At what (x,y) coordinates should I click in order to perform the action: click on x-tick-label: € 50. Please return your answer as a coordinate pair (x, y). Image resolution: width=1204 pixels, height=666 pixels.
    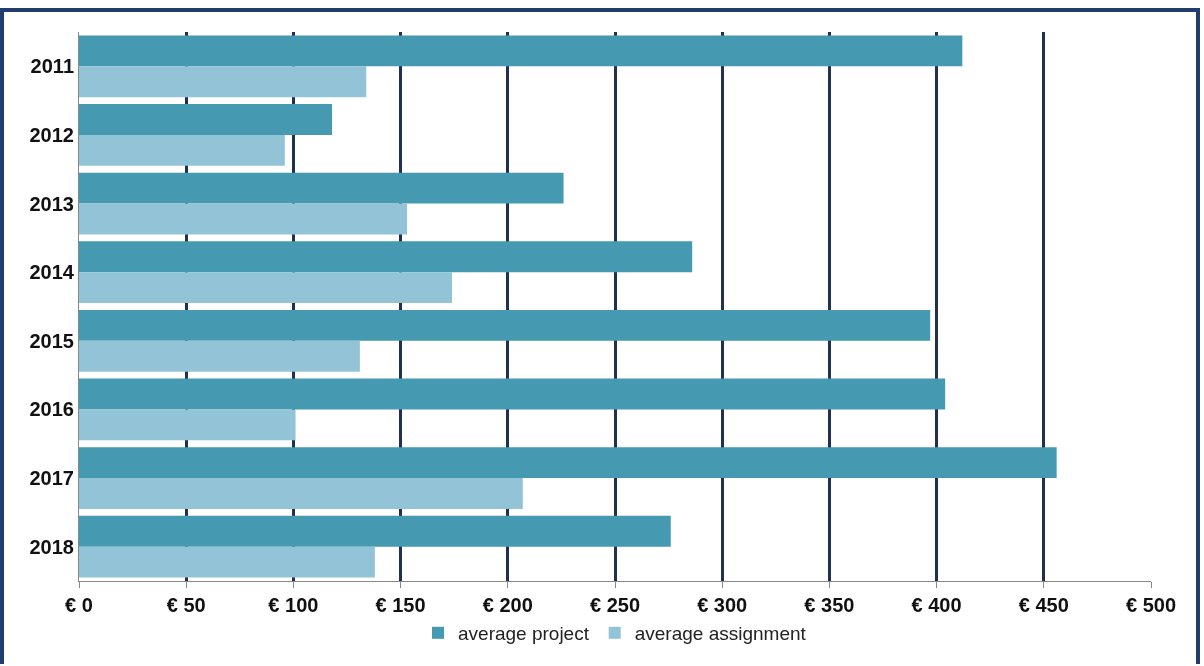
    Looking at the image, I should click on (186, 605).